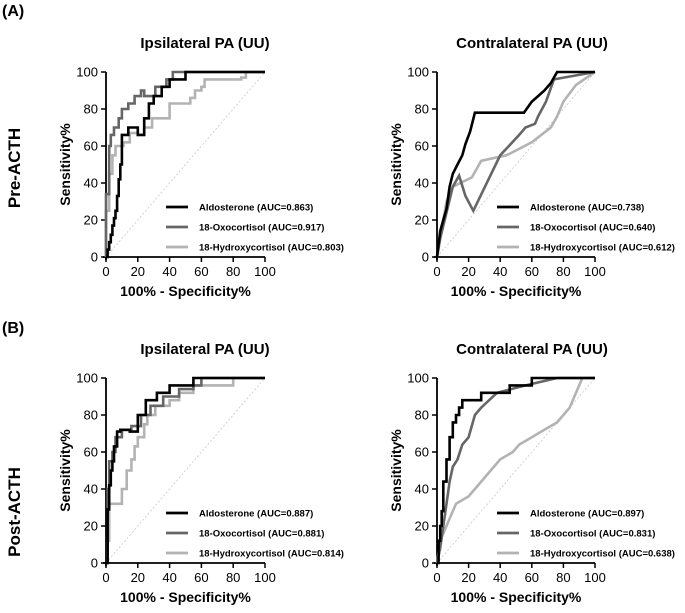 The height and width of the screenshot is (613, 685). I want to click on row-label-pre-acth: Pre-ACTH, so click(14, 168).